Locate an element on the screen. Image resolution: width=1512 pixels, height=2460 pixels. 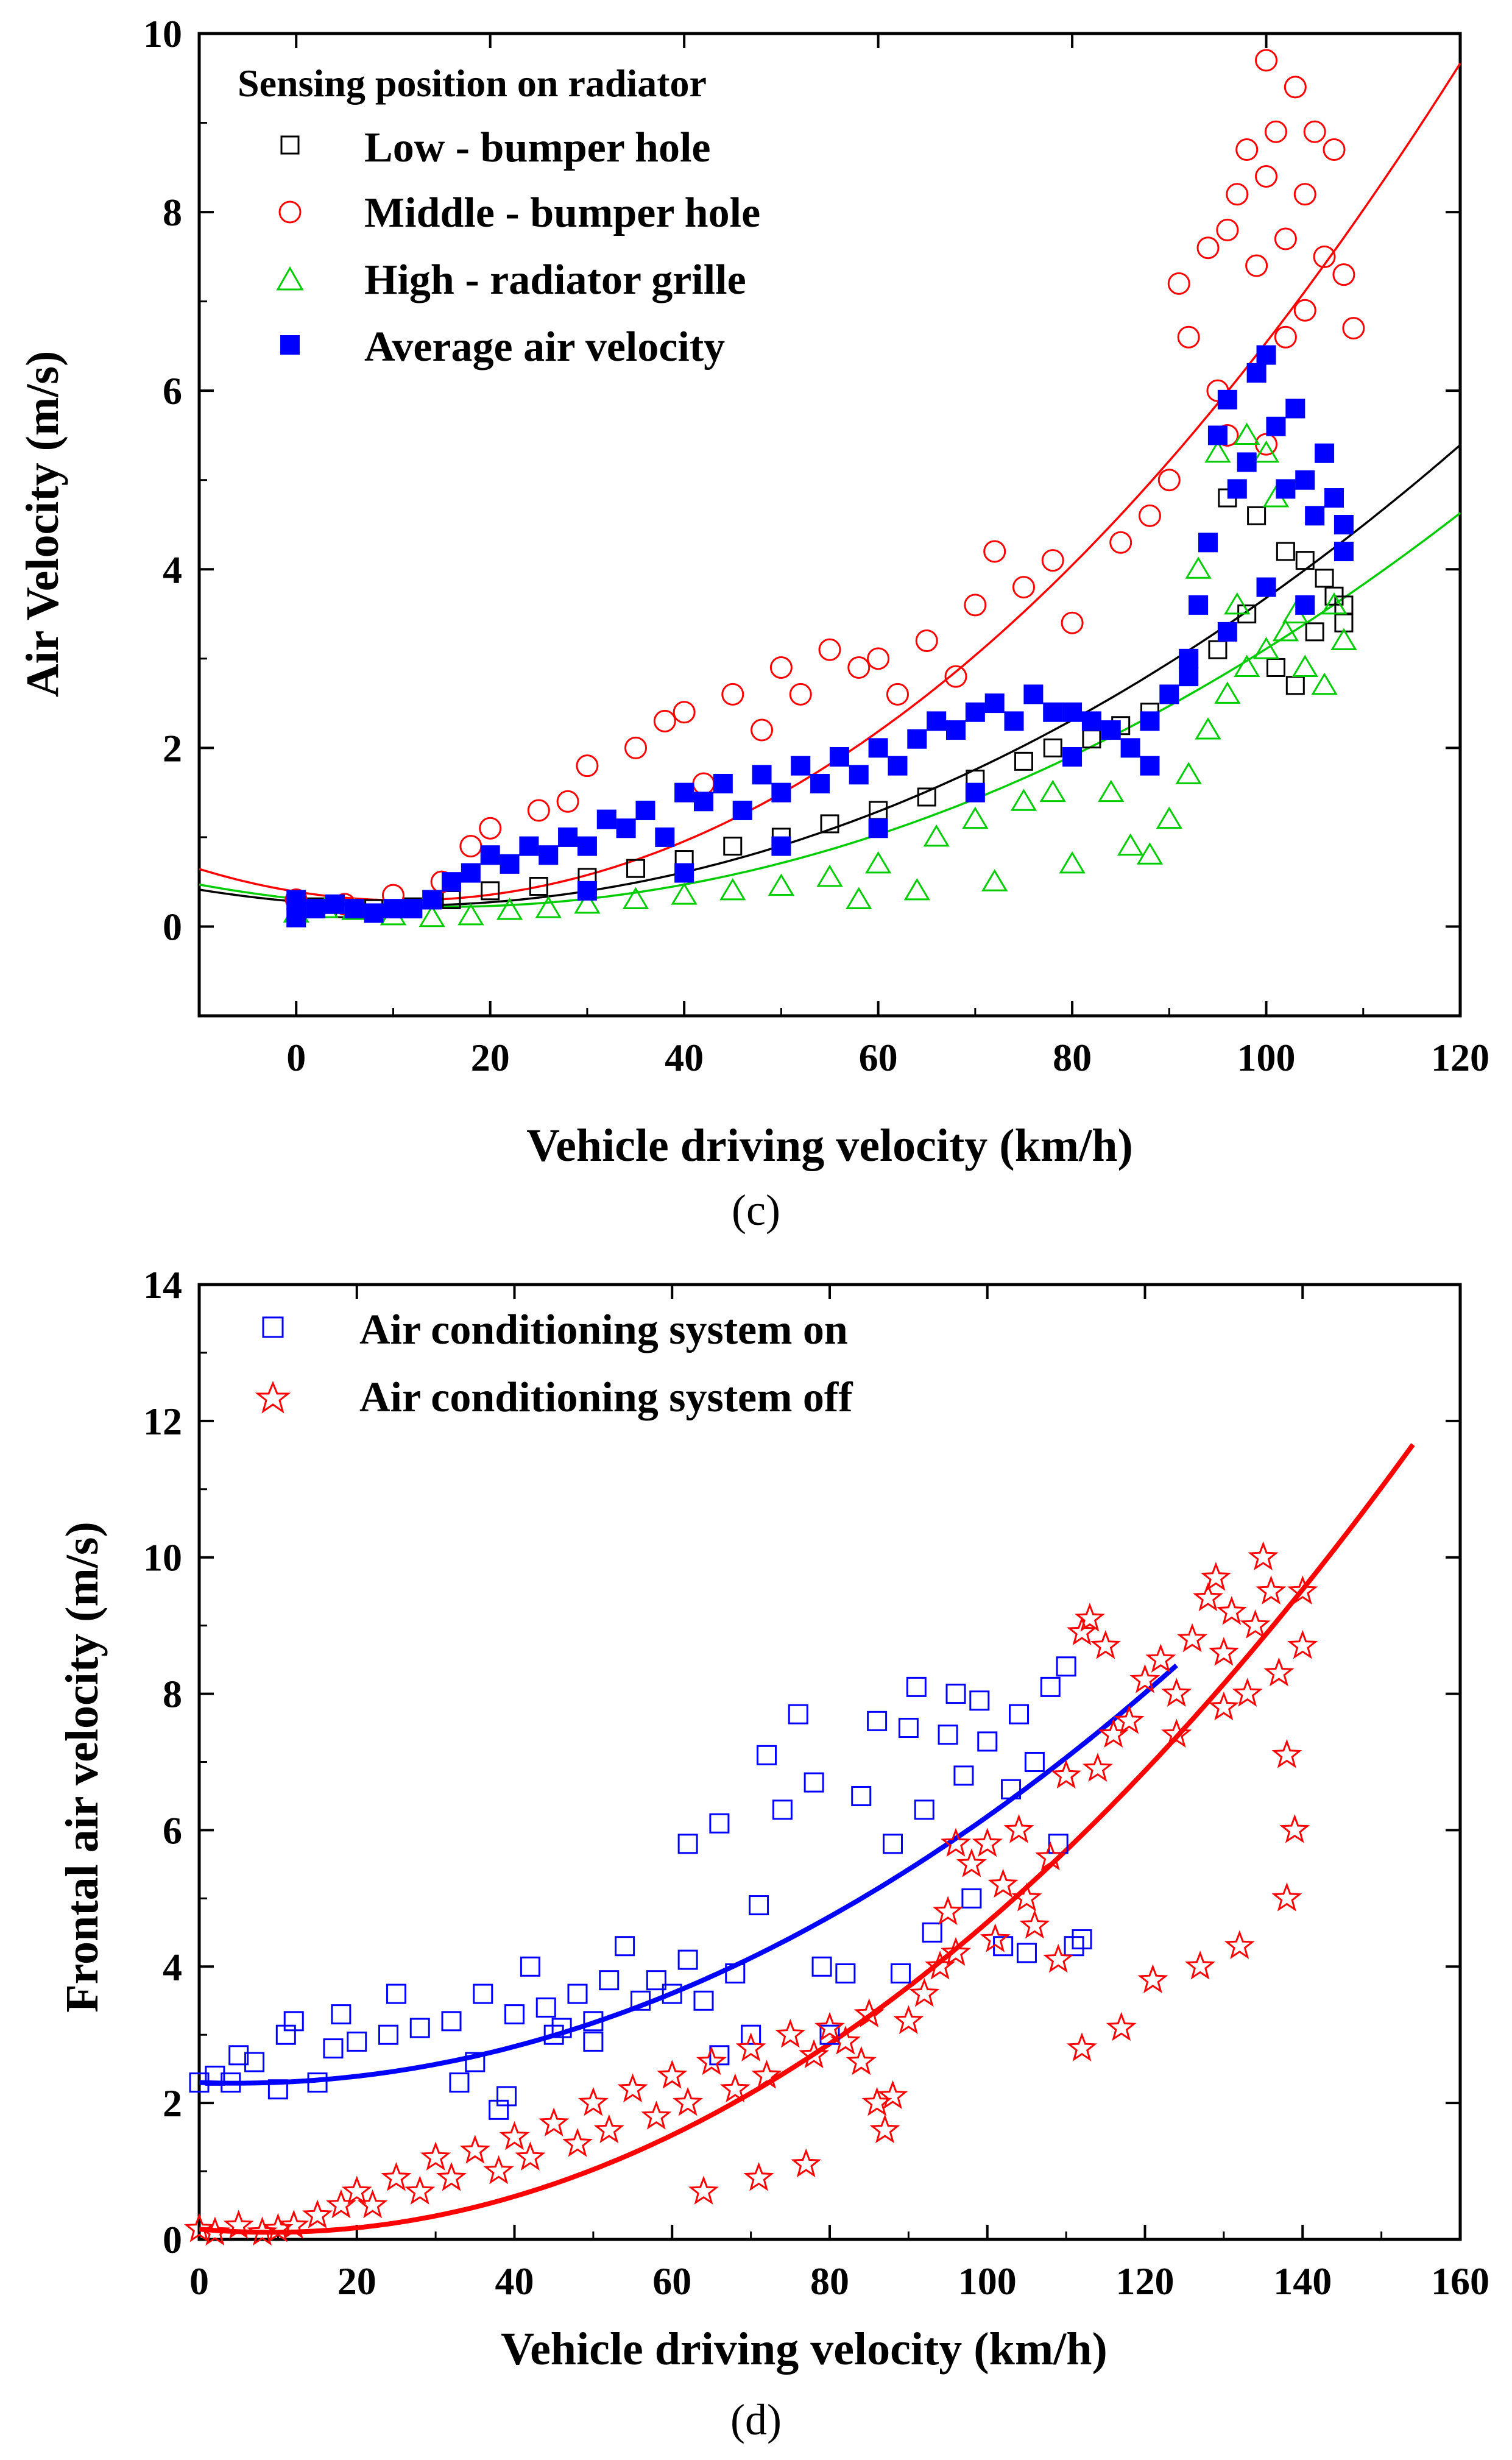
c-legend-label-low: Low - bumper hole is located at coordinates (537, 147).